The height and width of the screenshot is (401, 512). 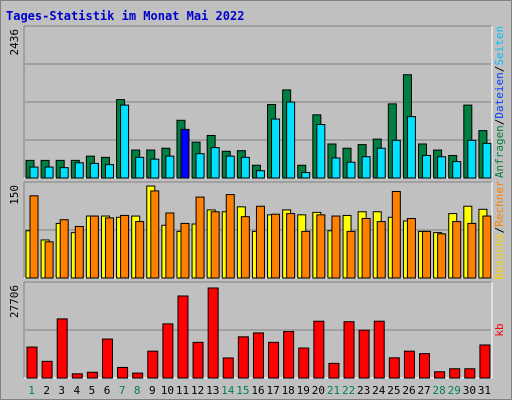 I want to click on x-tick-label-day-25: 25, so click(x=393, y=390).